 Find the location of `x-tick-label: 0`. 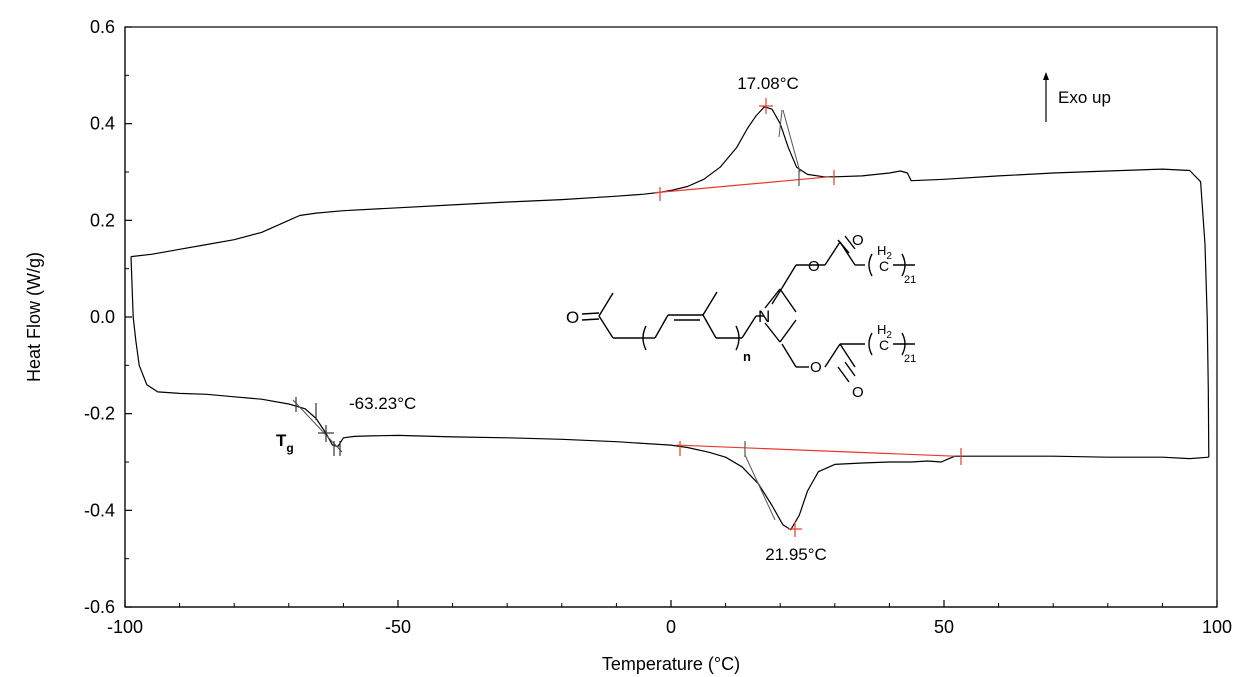

x-tick-label: 0 is located at coordinates (671, 627).